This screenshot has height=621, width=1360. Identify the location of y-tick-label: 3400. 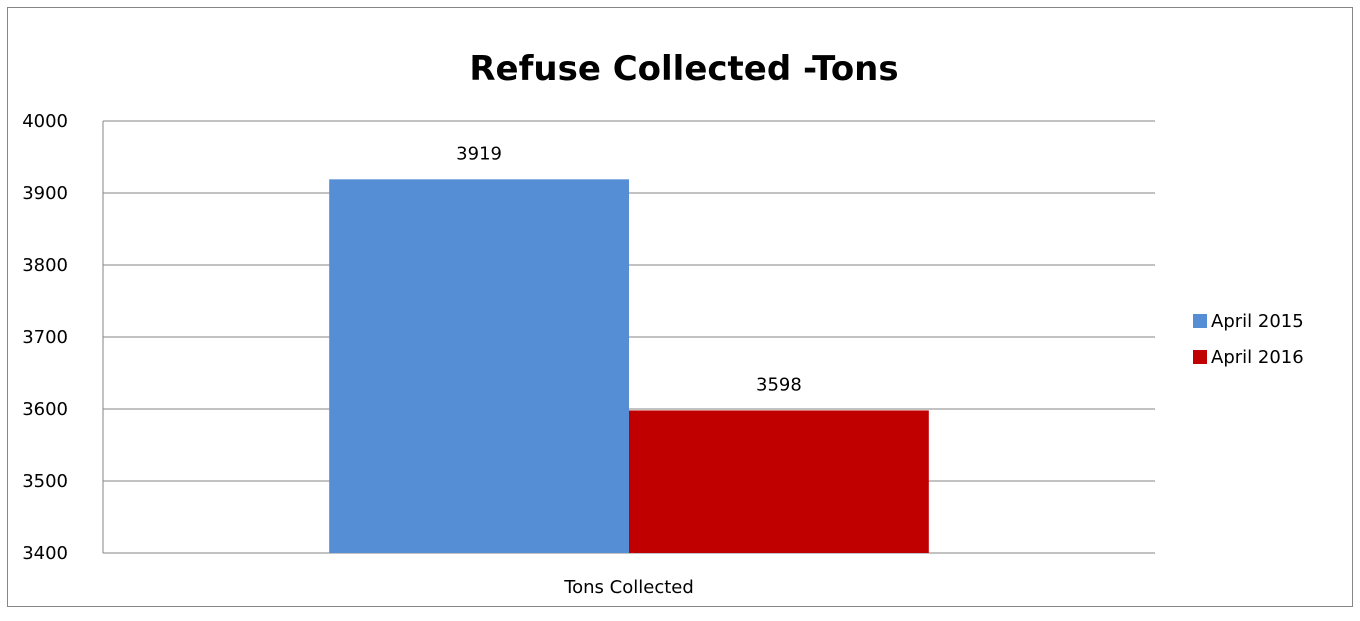
(45, 553).